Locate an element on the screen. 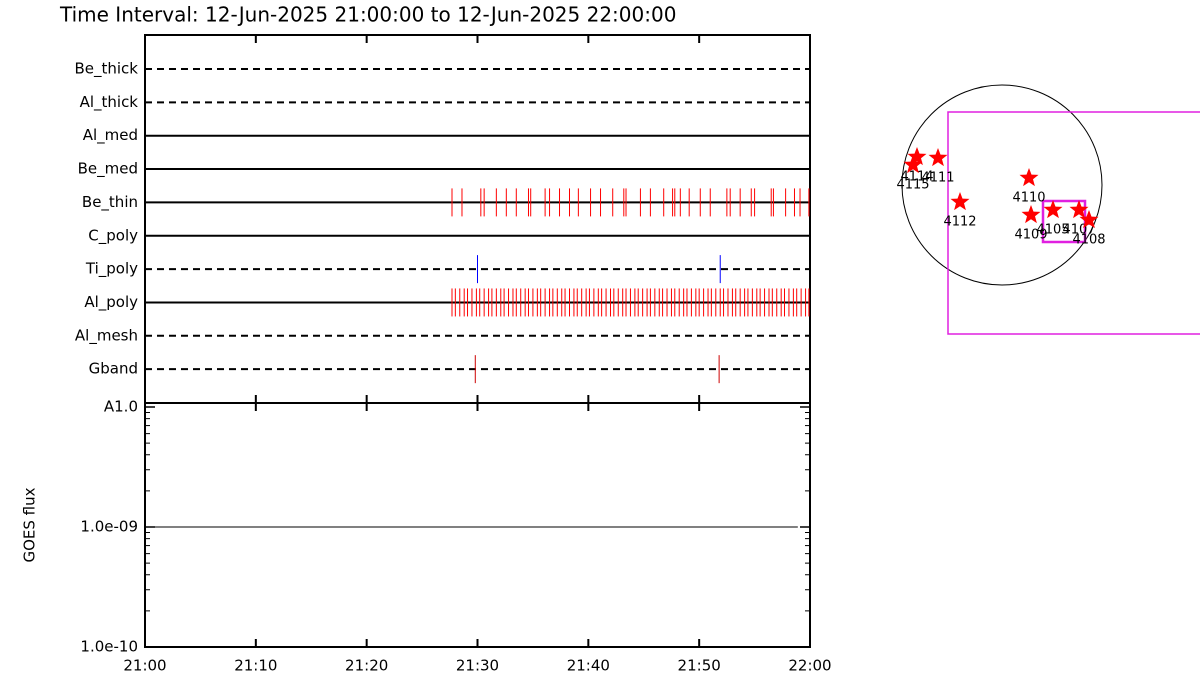 Image resolution: width=1200 pixels, height=700 pixels. x-tick-label: 21:30 is located at coordinates (477, 666).